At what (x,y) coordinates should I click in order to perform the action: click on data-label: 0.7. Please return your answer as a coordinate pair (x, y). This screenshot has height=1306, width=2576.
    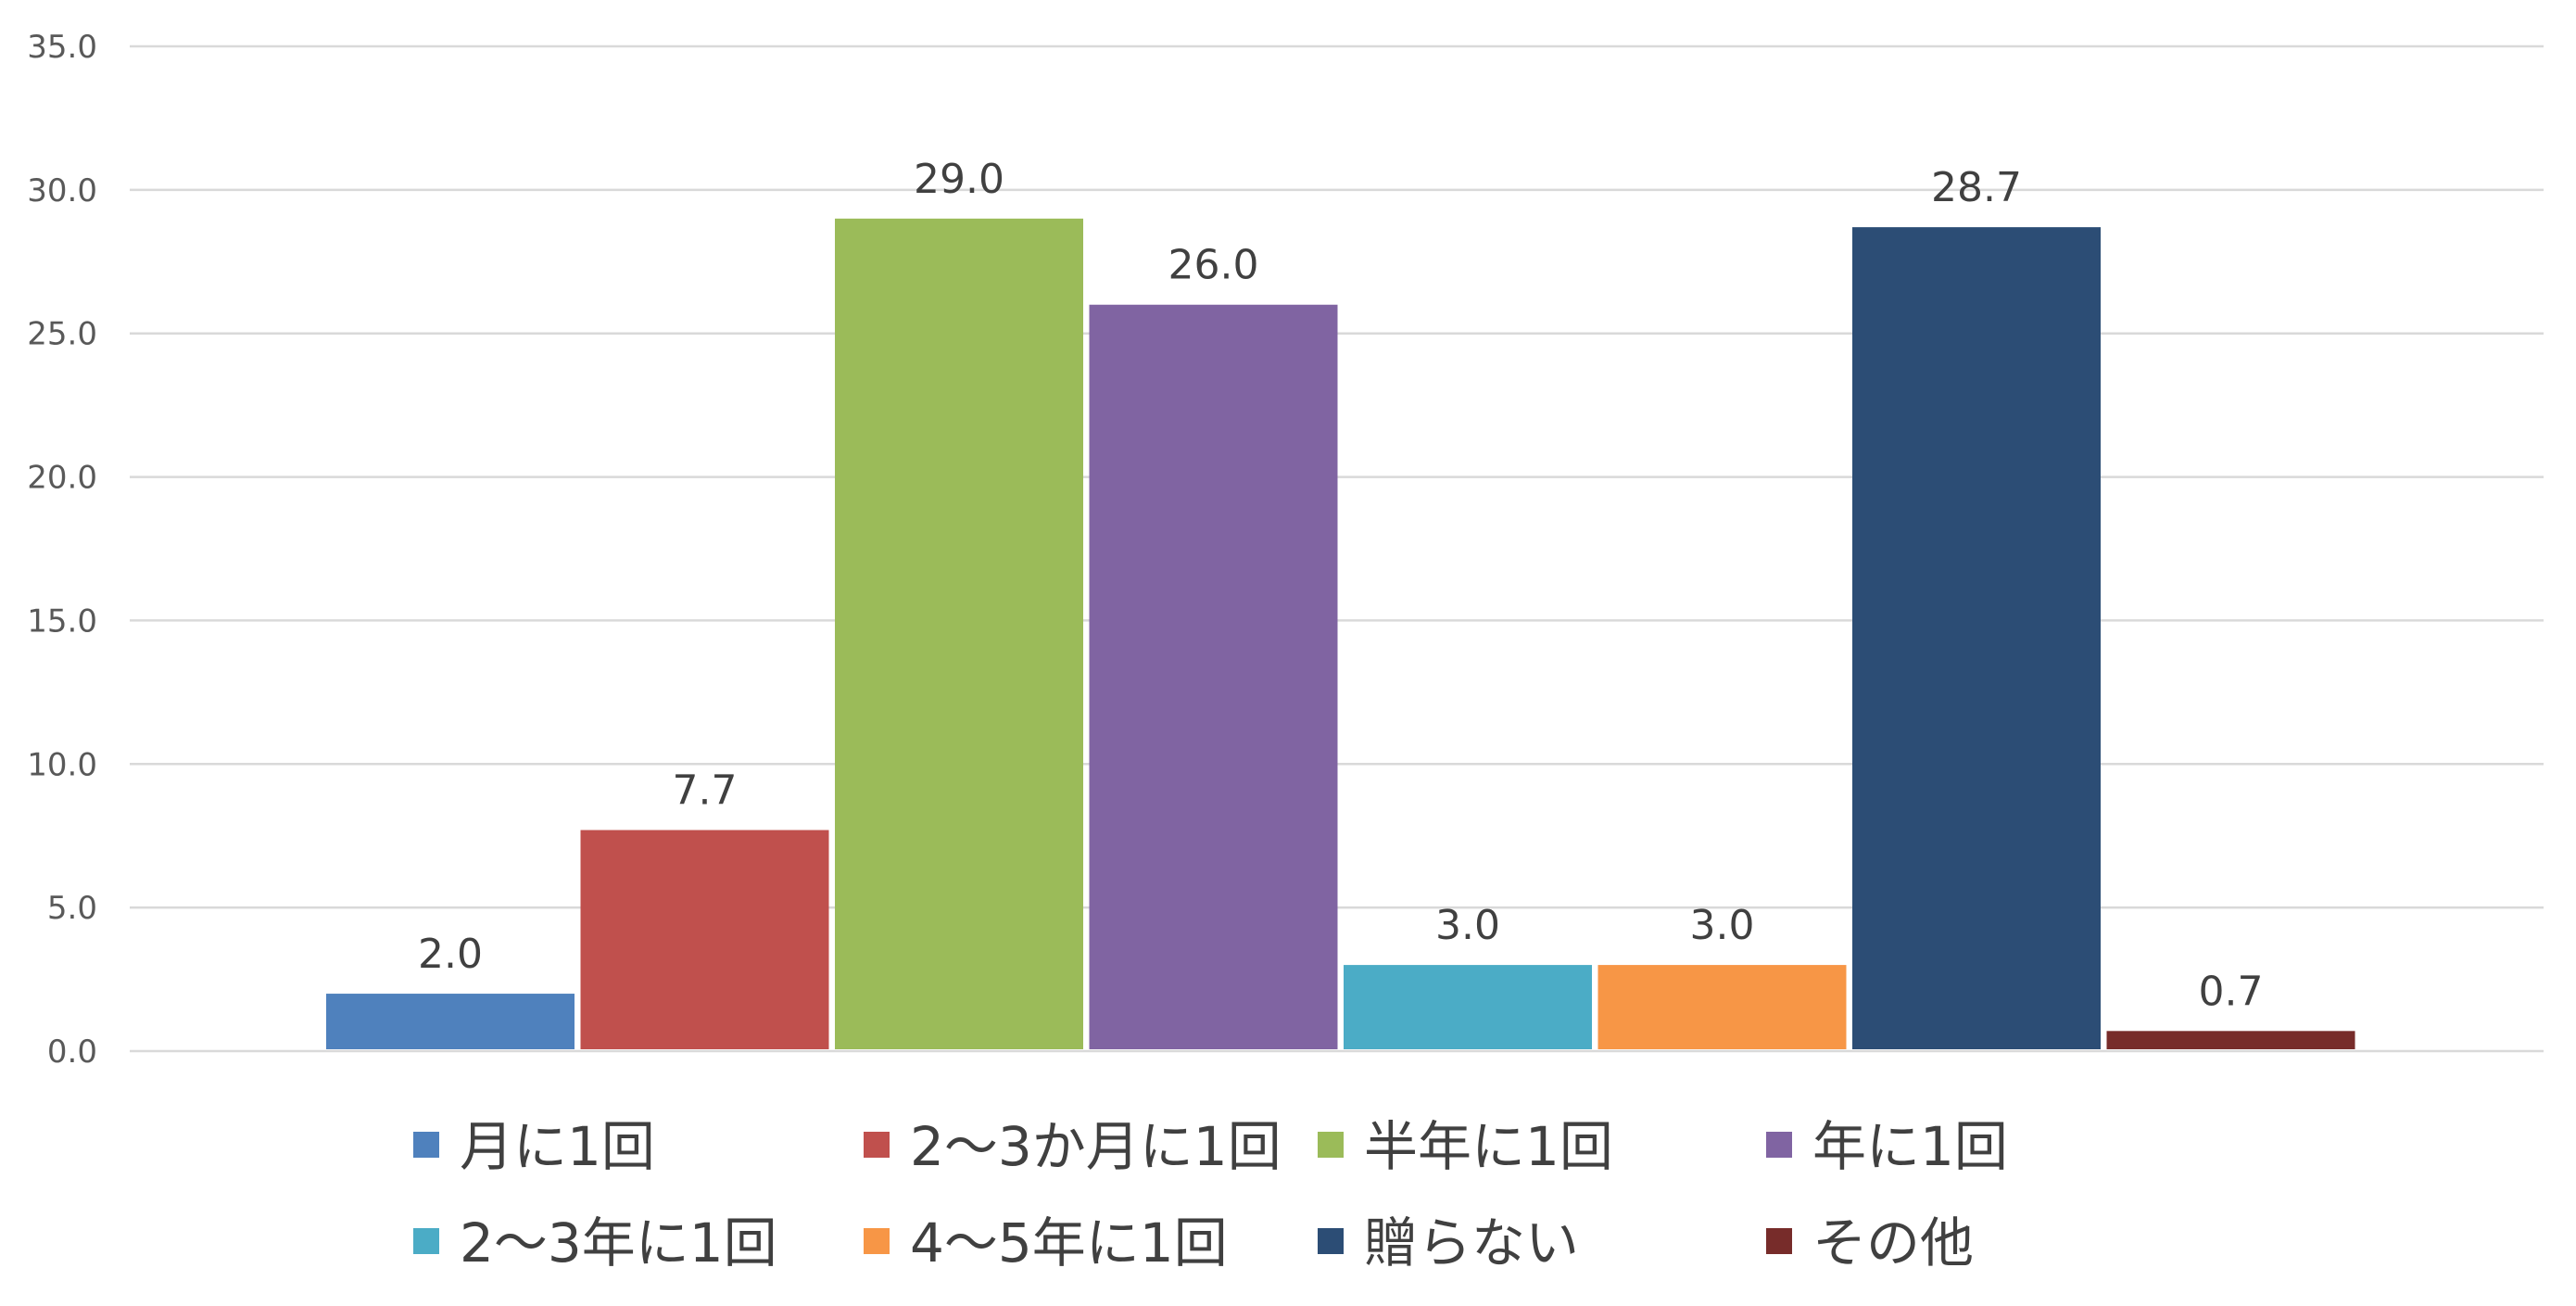
    Looking at the image, I should click on (2231, 991).